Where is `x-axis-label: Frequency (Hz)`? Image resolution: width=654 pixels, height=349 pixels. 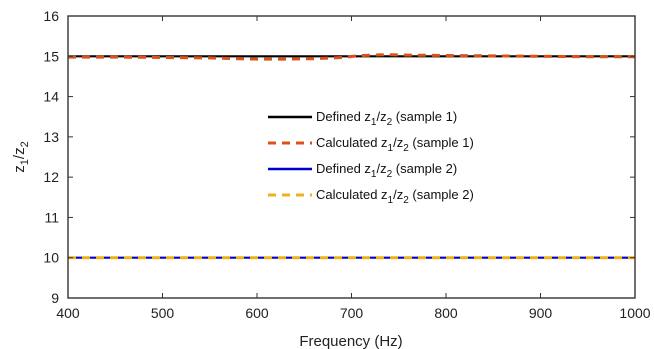
x-axis-label: Frequency (Hz) is located at coordinates (350, 341).